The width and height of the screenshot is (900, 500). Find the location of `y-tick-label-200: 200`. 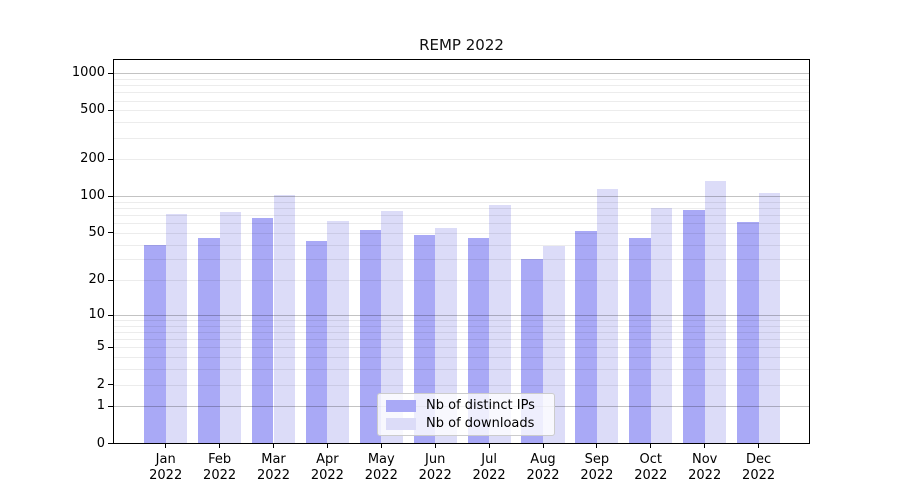

y-tick-label-200: 200 is located at coordinates (92, 159).